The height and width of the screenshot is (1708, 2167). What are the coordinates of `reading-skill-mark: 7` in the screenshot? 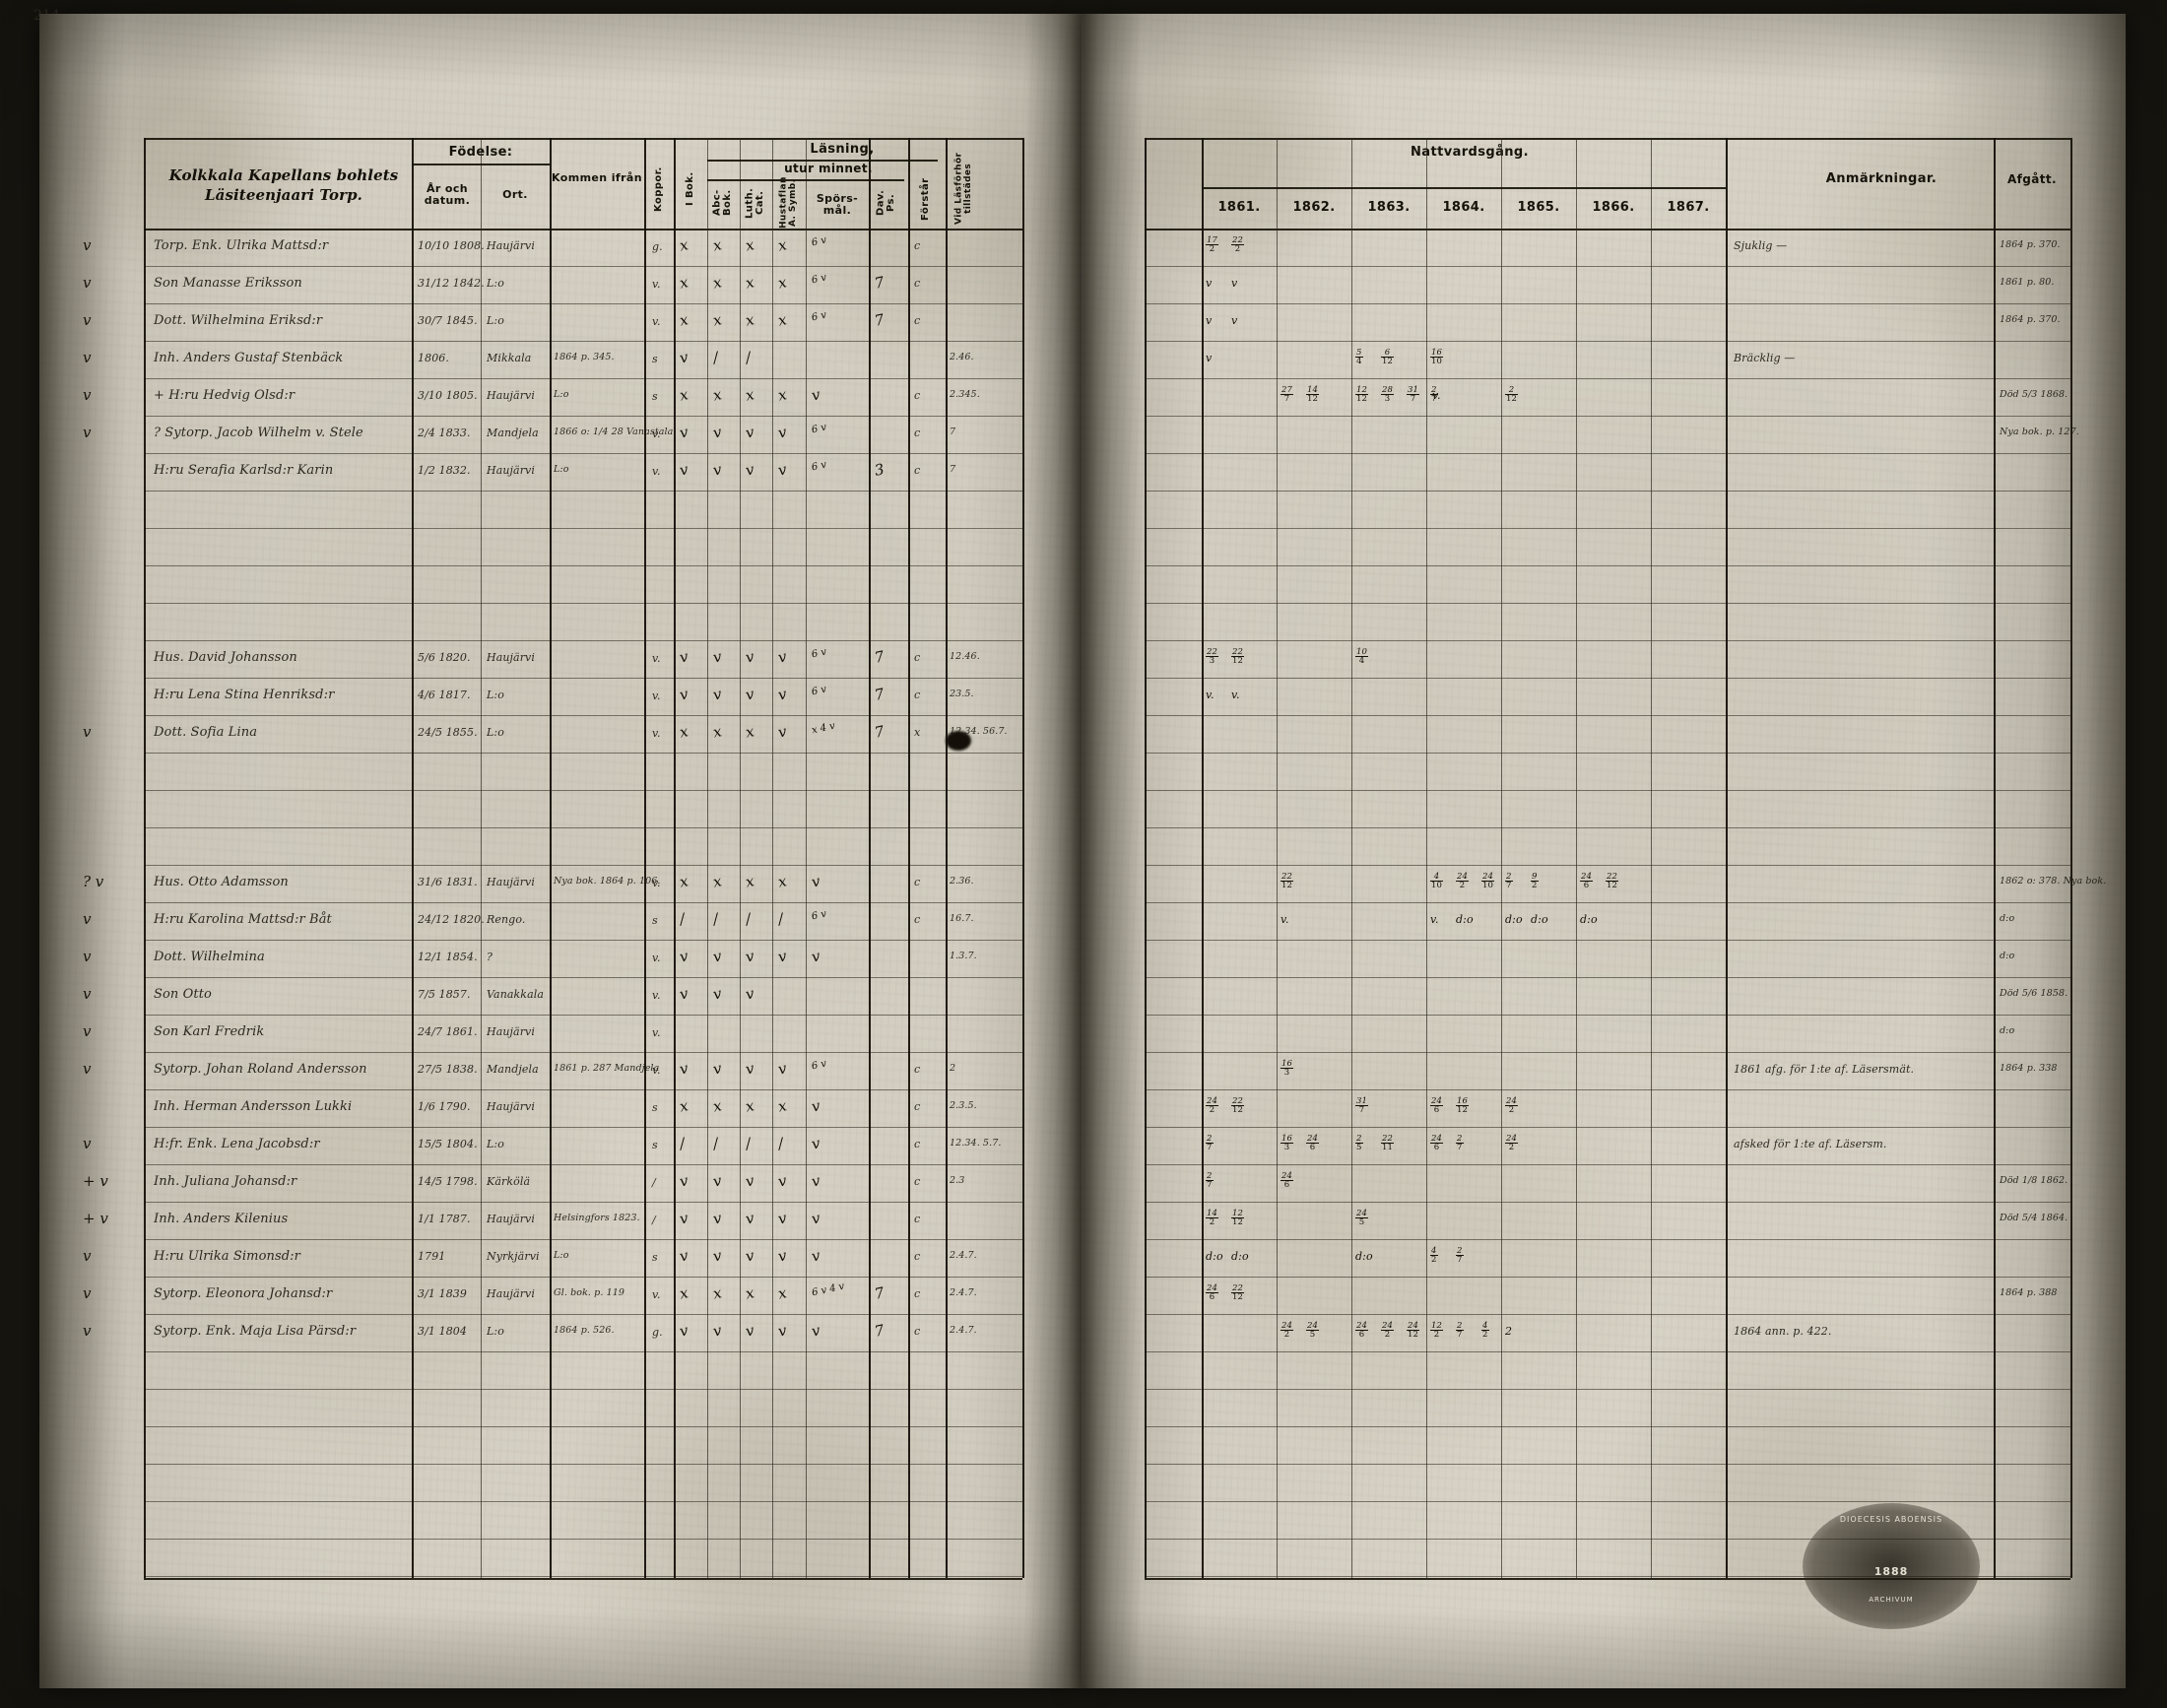 It's located at (879, 320).